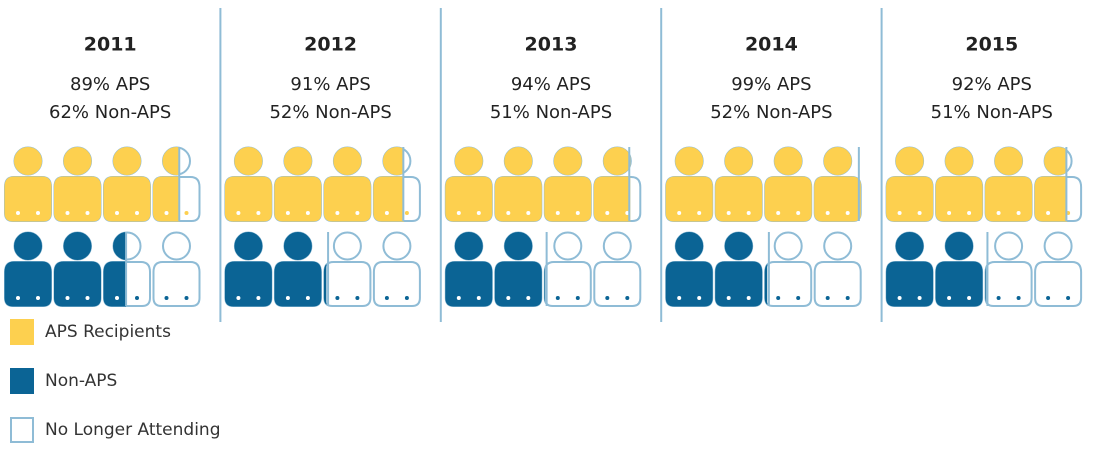 The image size is (1101, 469). Describe the element at coordinates (108, 332) in the screenshot. I see `legend-label: APS Recipients` at that location.